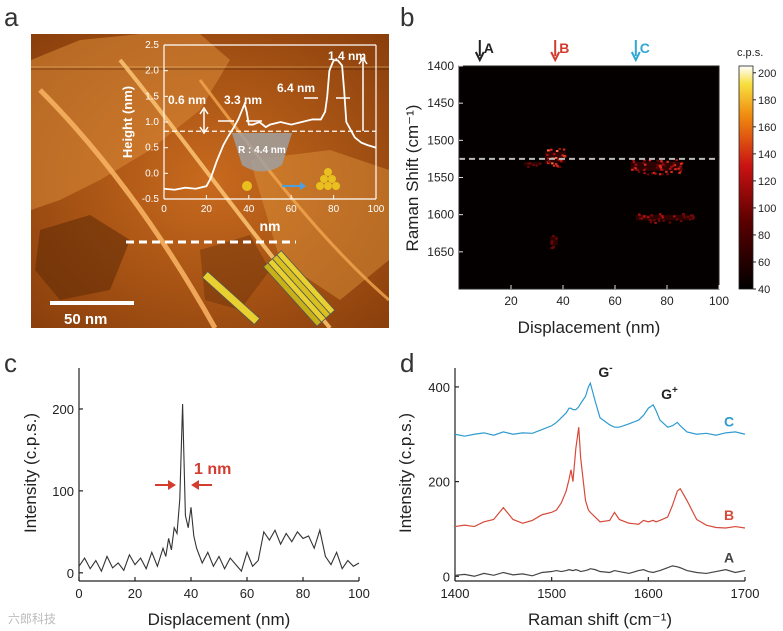  I want to click on panel-label-b: b, so click(407, 17).